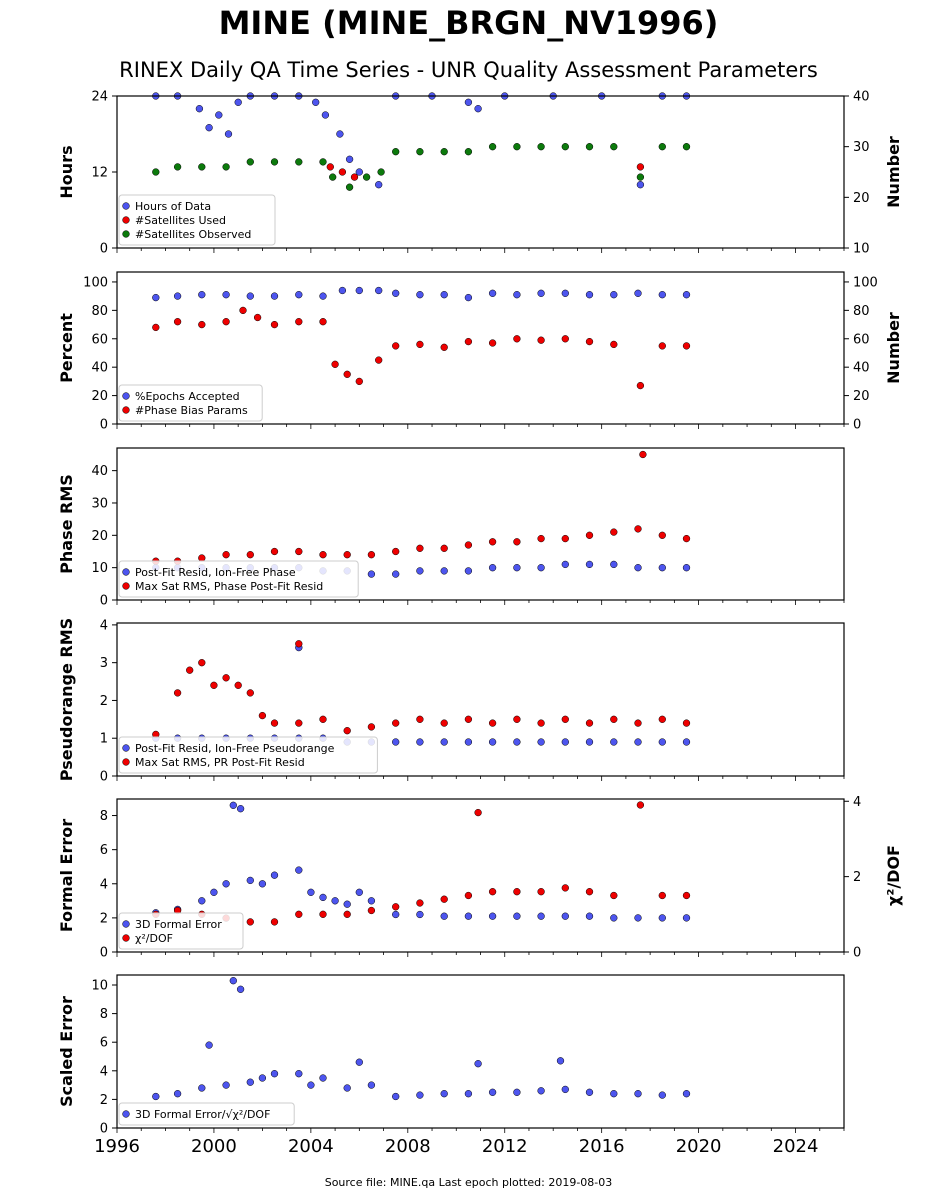 Image resolution: width=937 pixels, height=1200 pixels. What do you see at coordinates (865, 282) in the screenshot?
I see `y2-tick-label: 100` at bounding box center [865, 282].